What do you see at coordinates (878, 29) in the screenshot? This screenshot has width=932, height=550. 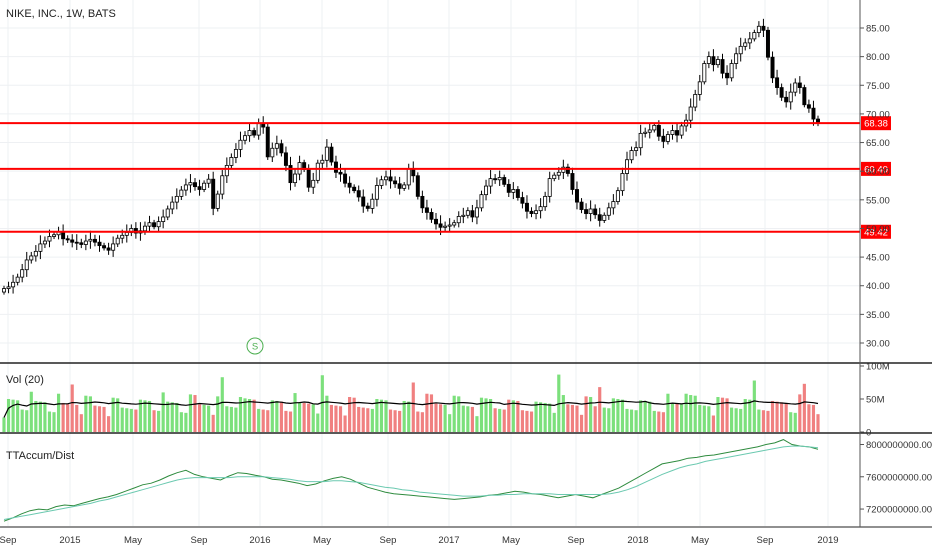 I see `y-tick-label: 85.00` at bounding box center [878, 29].